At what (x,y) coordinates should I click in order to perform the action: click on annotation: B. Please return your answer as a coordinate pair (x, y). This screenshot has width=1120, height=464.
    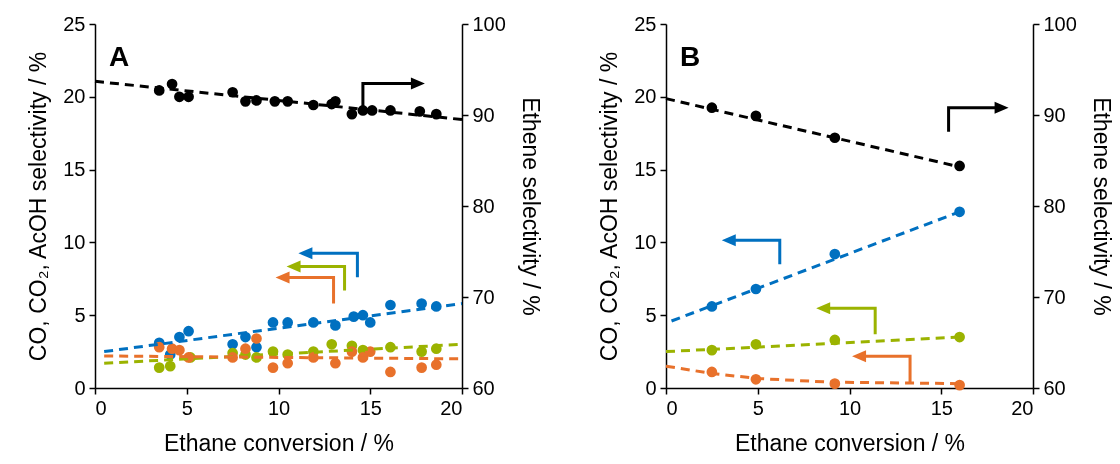
    Looking at the image, I should click on (690, 56).